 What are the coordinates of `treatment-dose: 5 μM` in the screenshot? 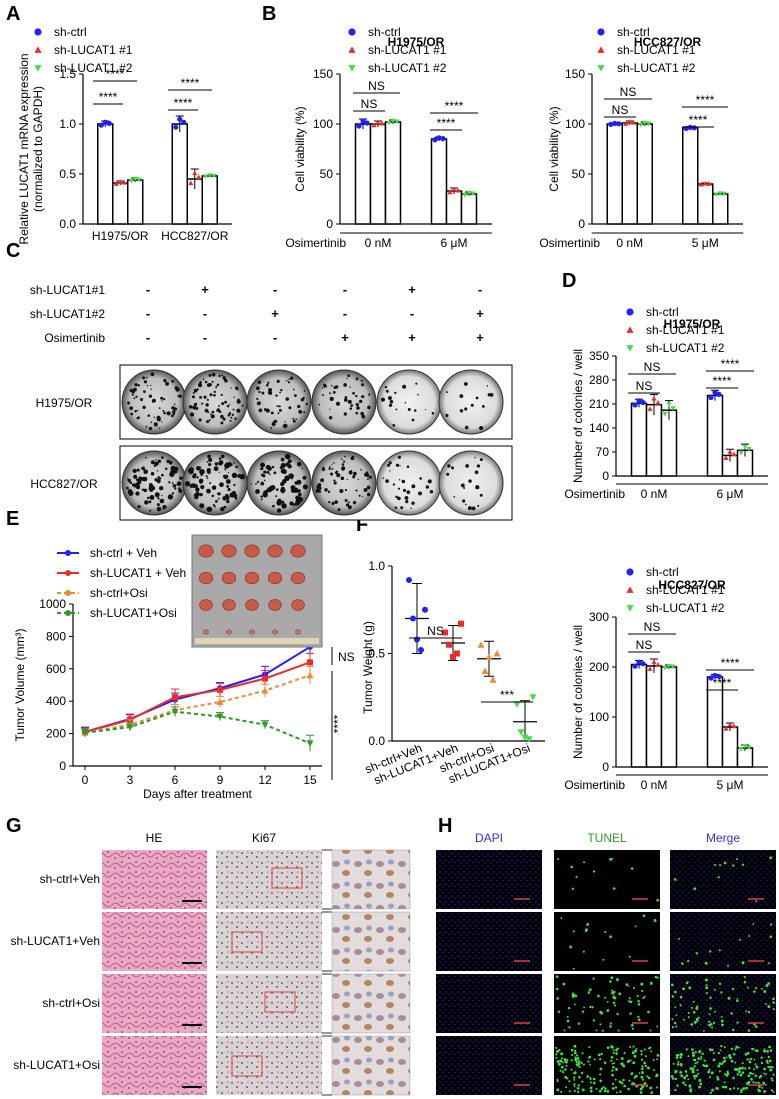 It's located at (705, 243).